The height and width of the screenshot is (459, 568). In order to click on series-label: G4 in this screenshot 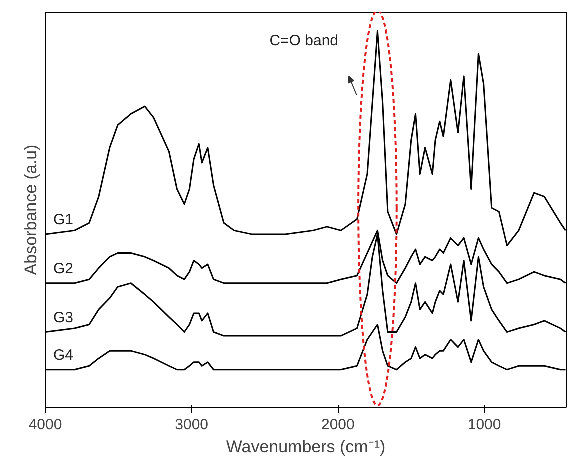, I will do `click(64, 355)`.